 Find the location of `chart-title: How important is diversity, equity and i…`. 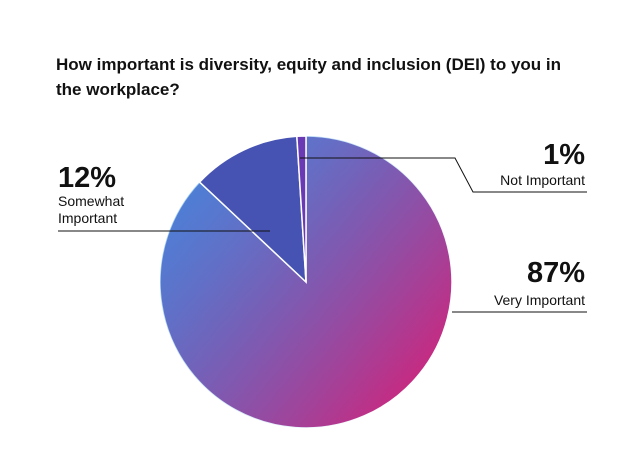

chart-title: How important is diversity, equity and i… is located at coordinates (309, 77).